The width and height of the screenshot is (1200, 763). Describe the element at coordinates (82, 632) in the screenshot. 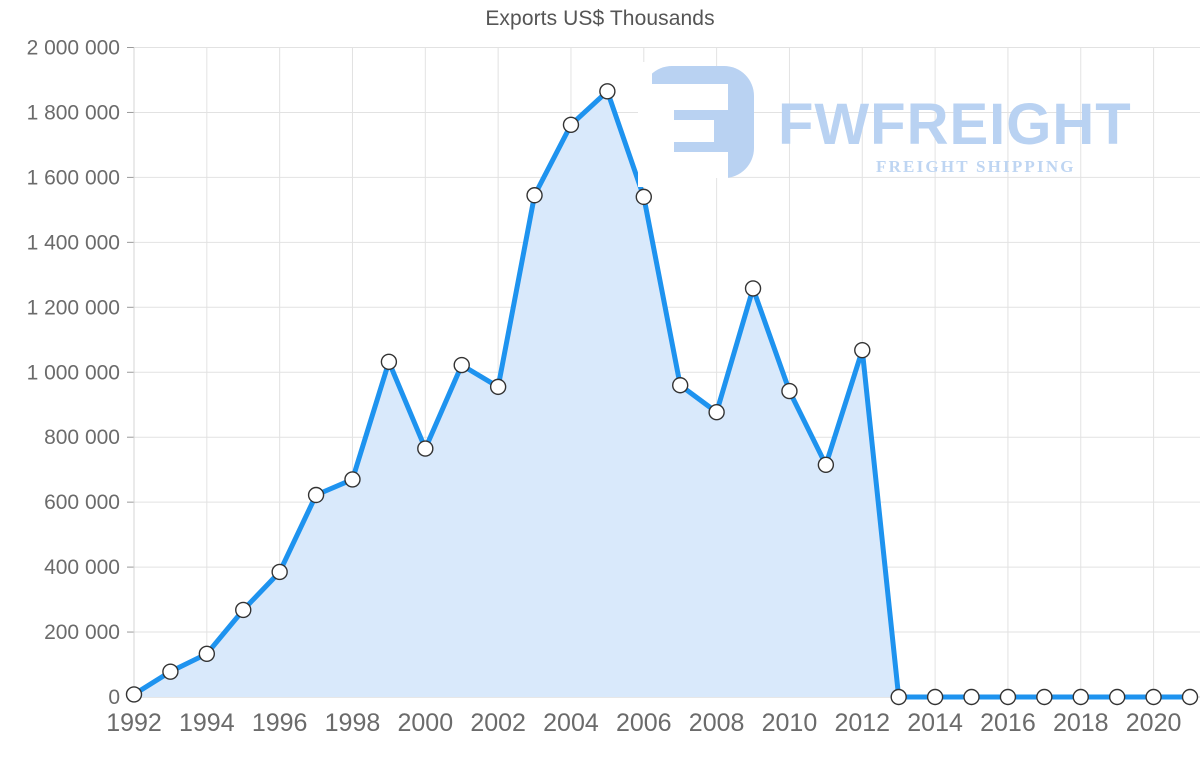

I see `y-axis-tick-label: 200 000` at that location.